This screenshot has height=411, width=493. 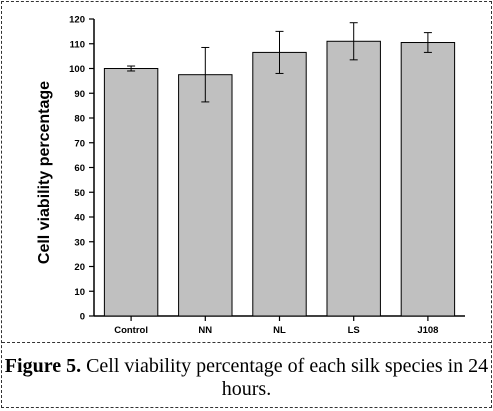 What do you see at coordinates (79, 242) in the screenshot?
I see `y-tick-label: 30` at bounding box center [79, 242].